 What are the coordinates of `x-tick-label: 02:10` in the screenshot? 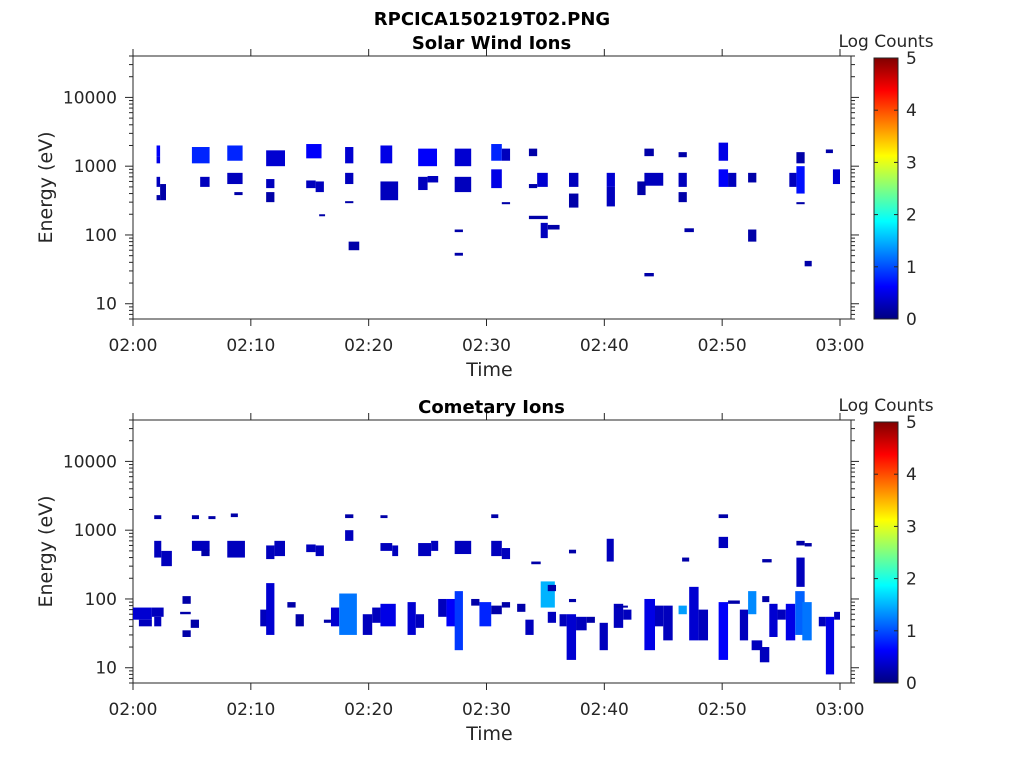 It's located at (250, 346).